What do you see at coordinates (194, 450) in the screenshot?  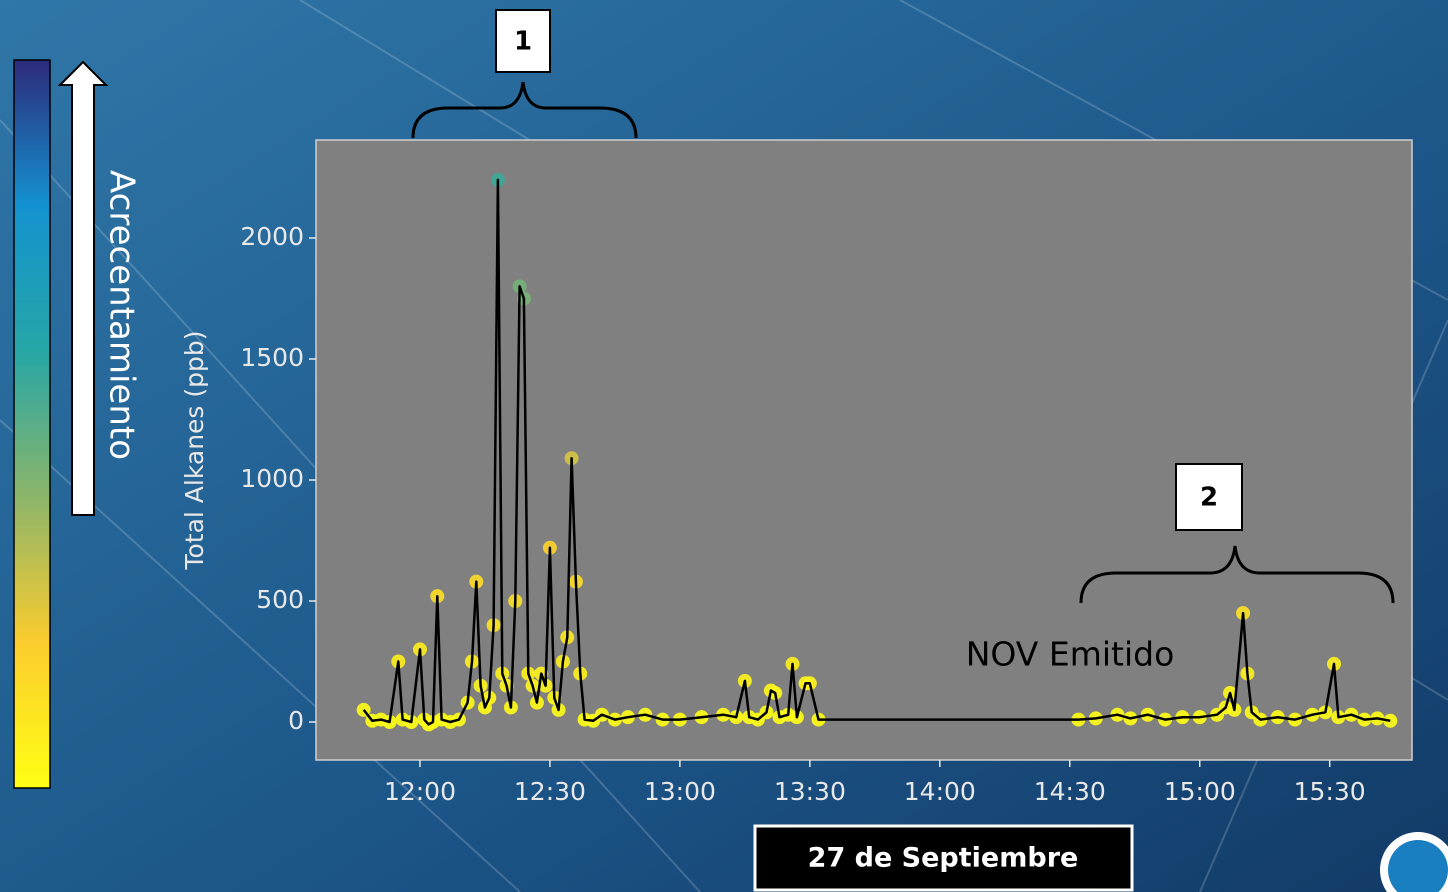 I see `y-axis-label: Total Alkanes (ppb)` at bounding box center [194, 450].